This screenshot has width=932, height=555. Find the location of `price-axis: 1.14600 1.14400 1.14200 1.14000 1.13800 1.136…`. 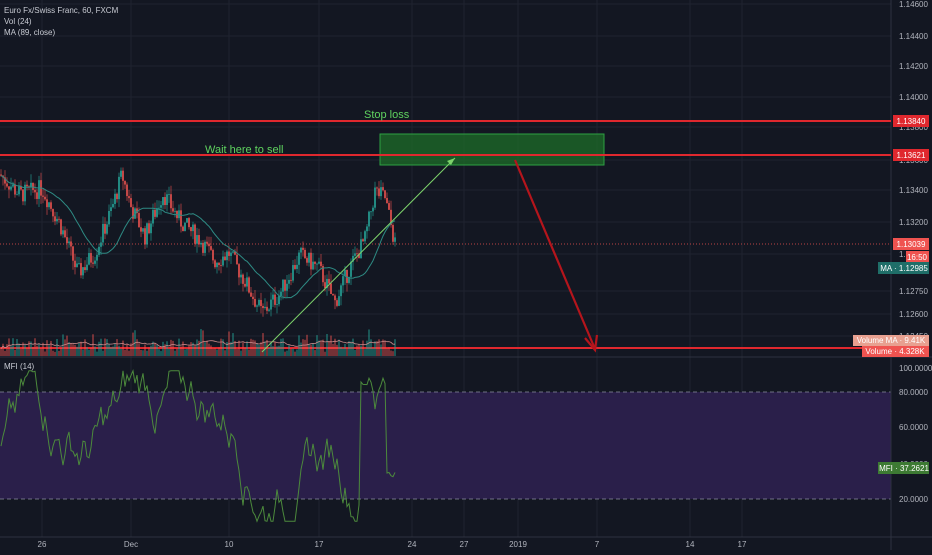

price-axis: 1.14600 1.14400 1.14200 1.14000 1.13800 1.136… is located at coordinates (913, 170).